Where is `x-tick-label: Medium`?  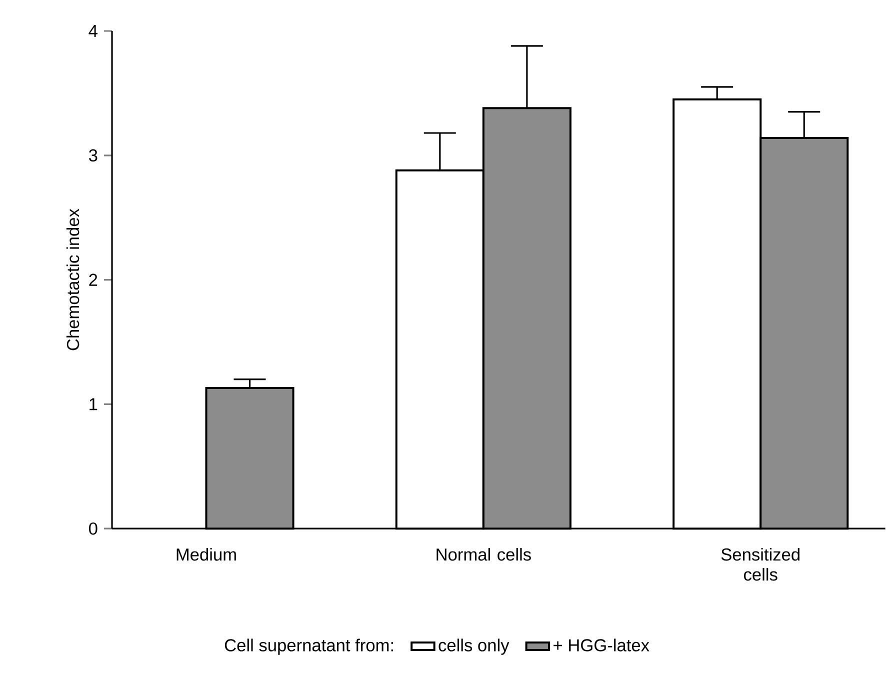
x-tick-label: Medium is located at coordinates (206, 554).